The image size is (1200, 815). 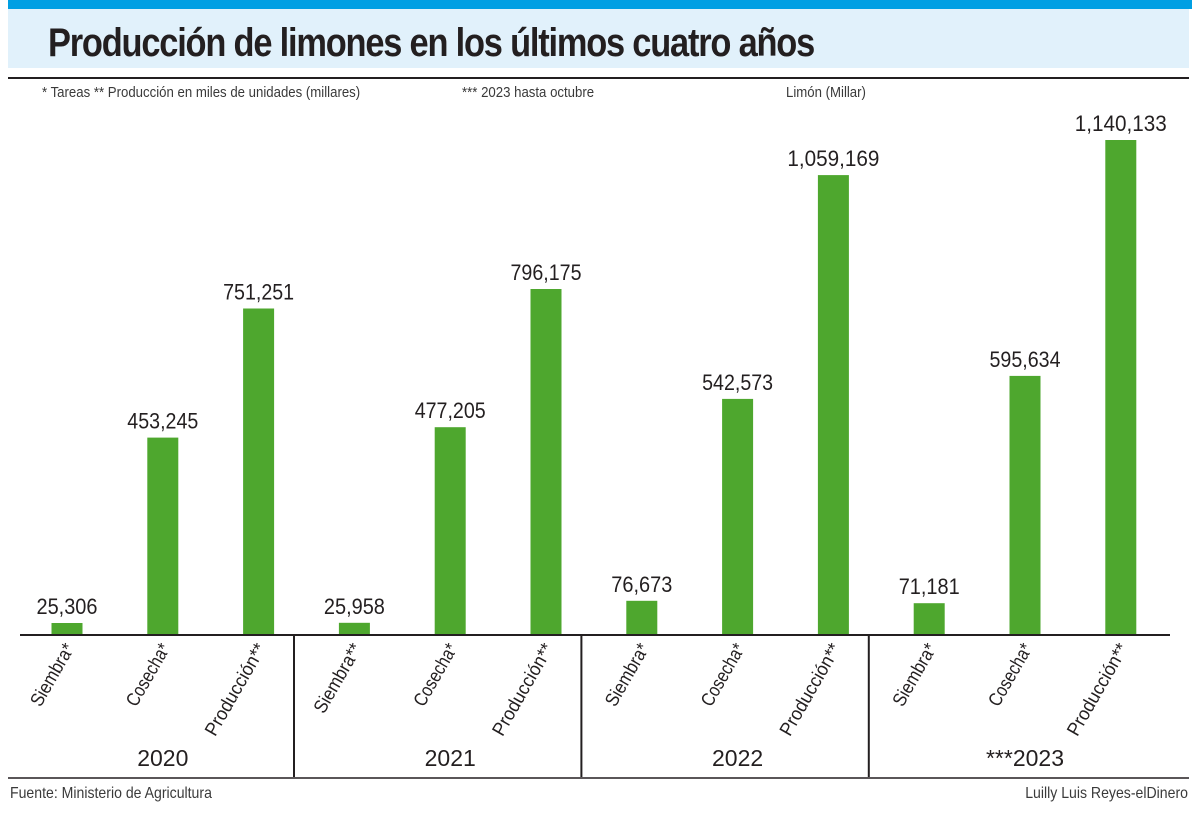 What do you see at coordinates (929, 586) in the screenshot?
I see `data-label: 71,181` at bounding box center [929, 586].